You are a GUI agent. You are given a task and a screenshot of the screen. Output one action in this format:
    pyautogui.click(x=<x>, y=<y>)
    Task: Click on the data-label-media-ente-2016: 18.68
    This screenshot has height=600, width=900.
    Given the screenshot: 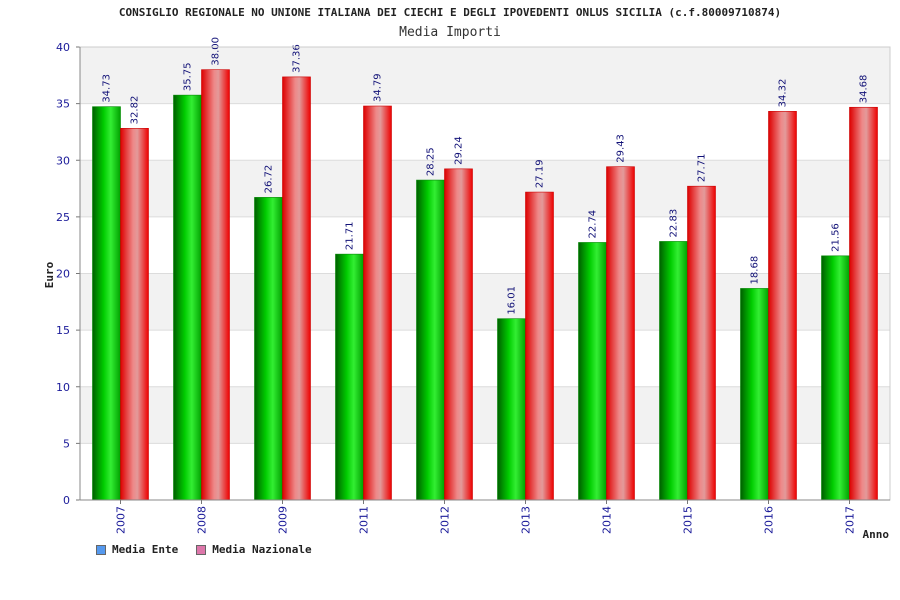 What is the action you would take?
    pyautogui.click(x=755, y=270)
    